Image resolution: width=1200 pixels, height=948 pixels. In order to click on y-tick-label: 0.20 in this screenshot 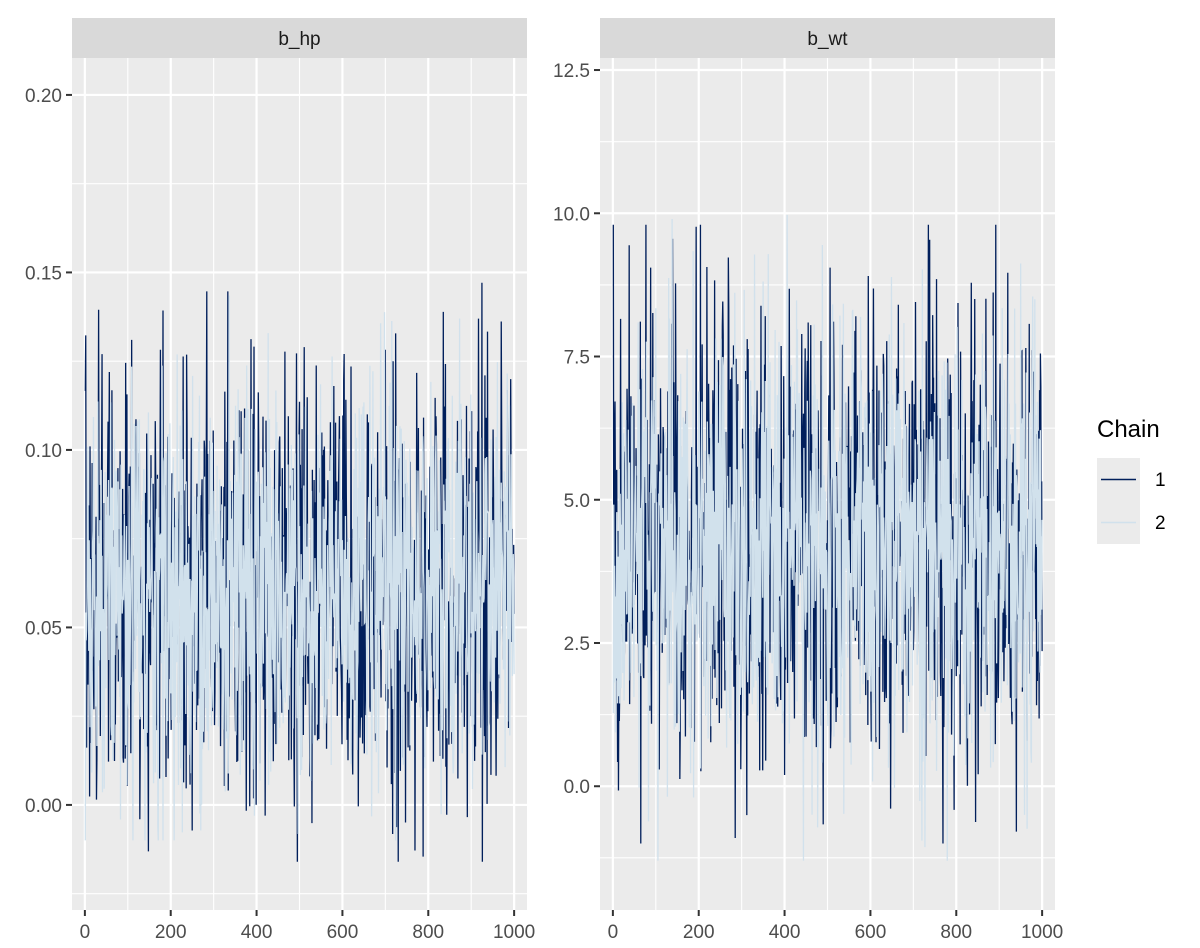, I will do `click(43, 96)`.